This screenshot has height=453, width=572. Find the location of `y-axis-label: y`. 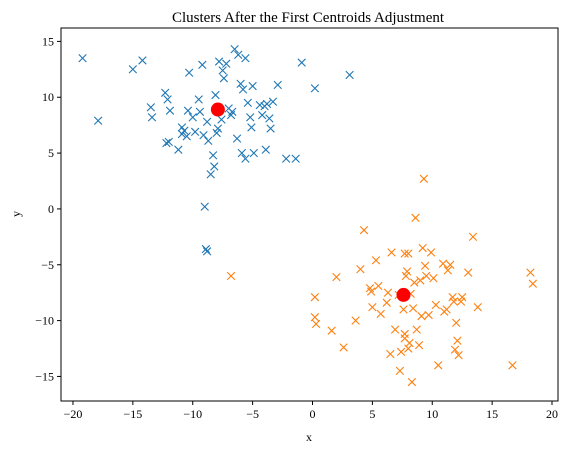

y-axis-label: y is located at coordinates (16, 214).